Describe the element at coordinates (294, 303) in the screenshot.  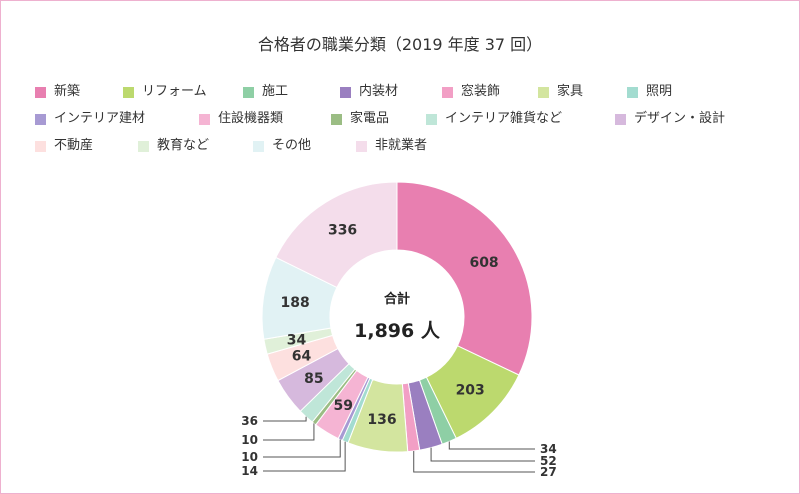
I see `slice-value-label: 188` at that location.